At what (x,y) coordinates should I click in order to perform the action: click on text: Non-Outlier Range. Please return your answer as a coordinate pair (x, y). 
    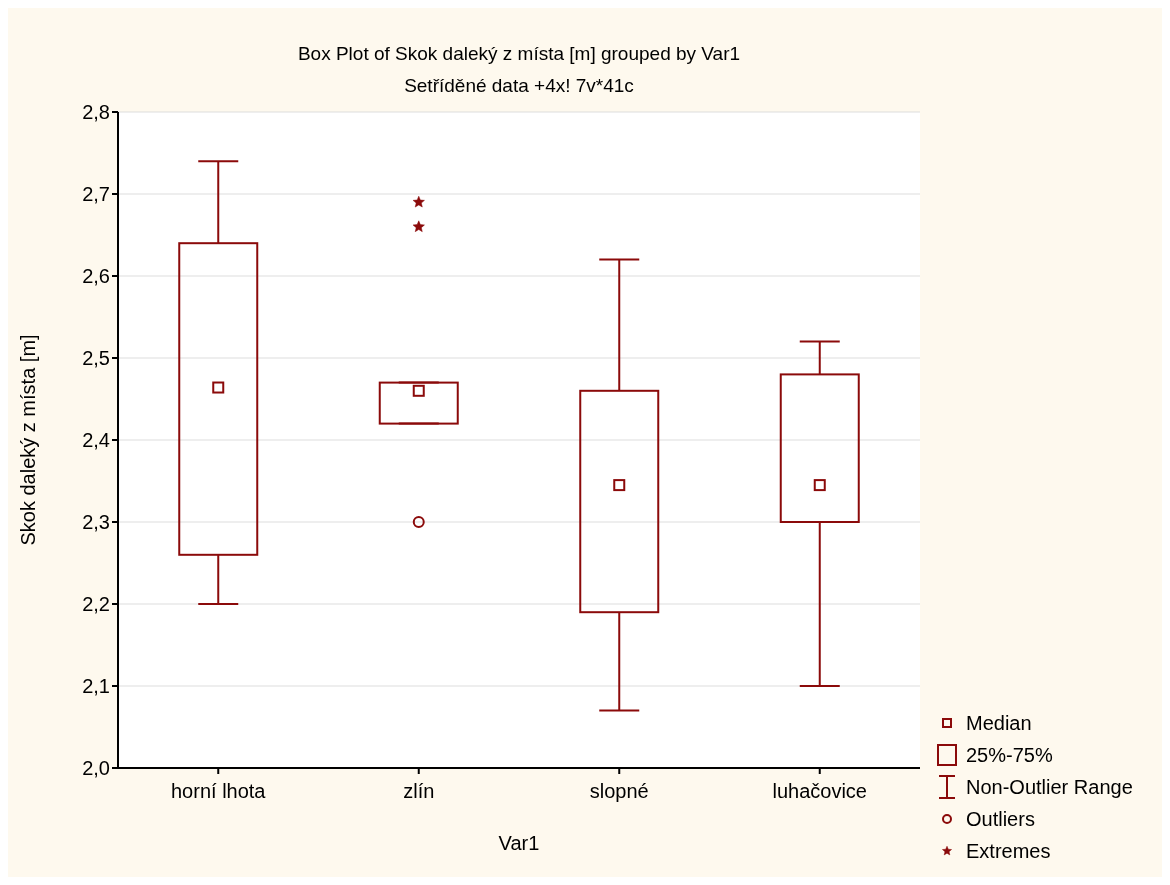
    Looking at the image, I should click on (1049, 787).